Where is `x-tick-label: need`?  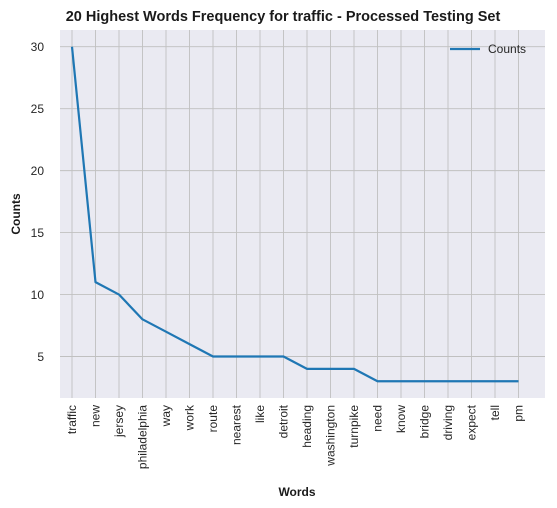 x-tick-label: need is located at coordinates (378, 418).